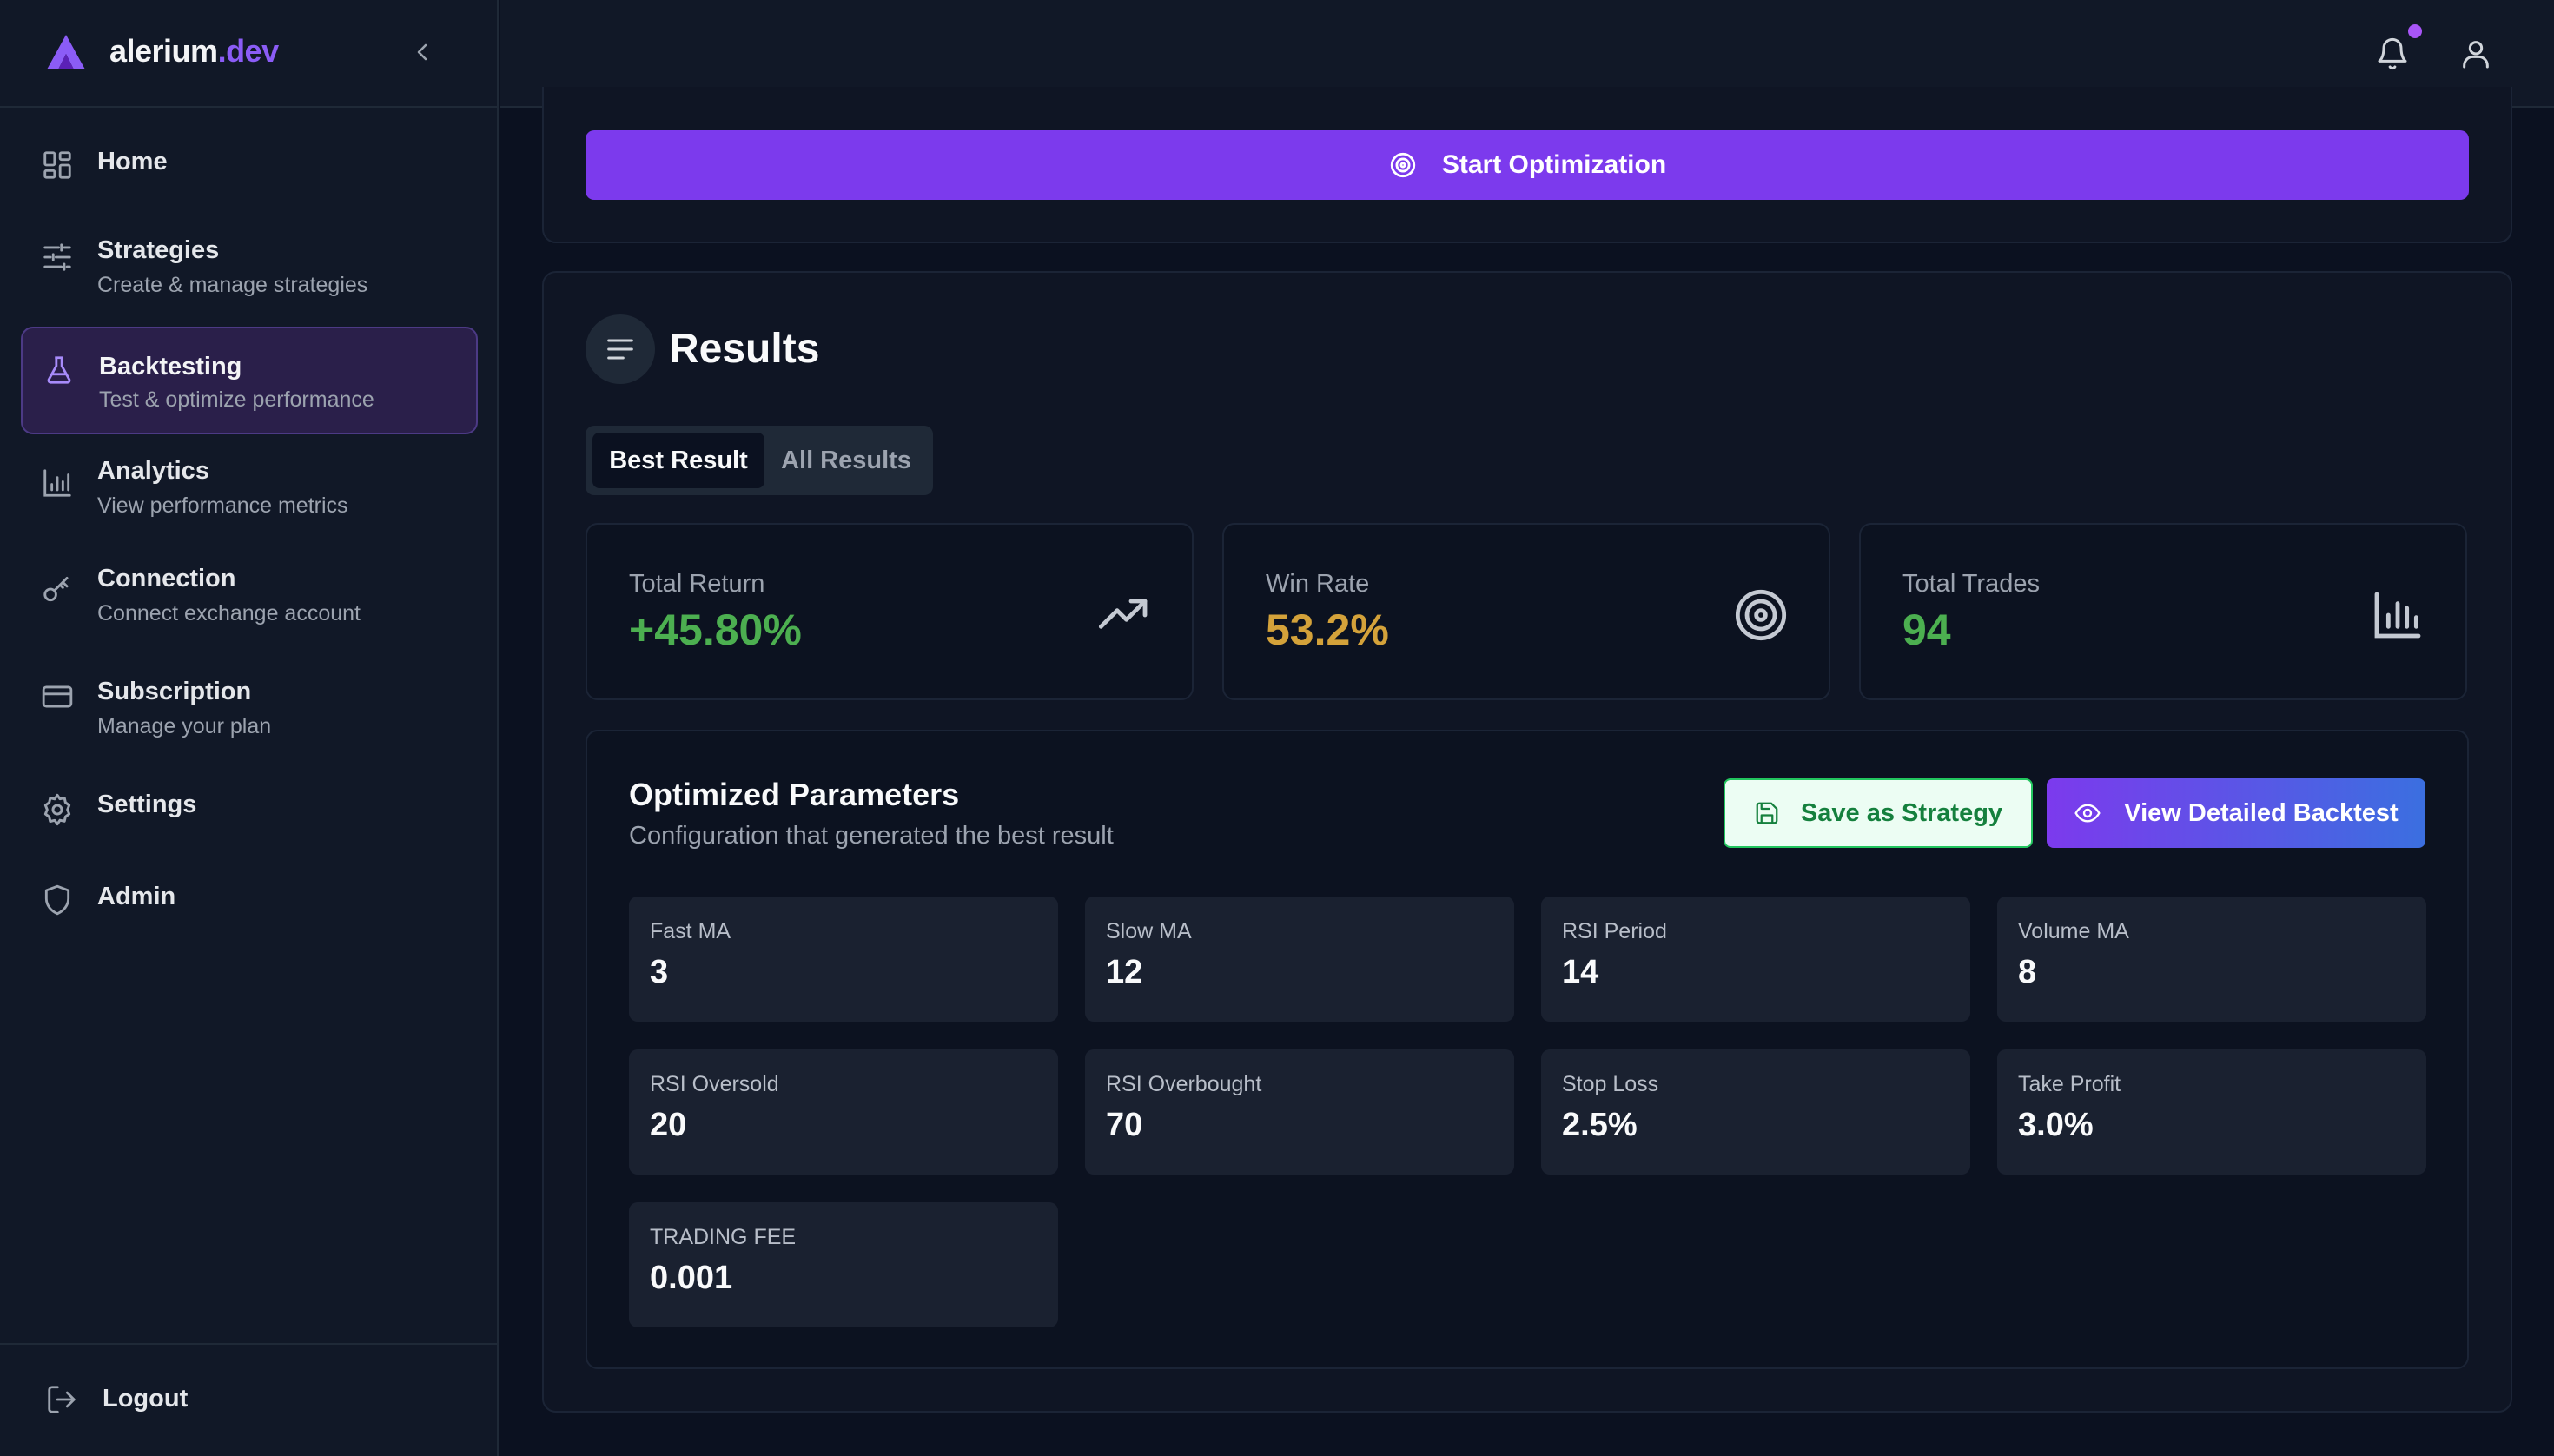  Describe the element at coordinates (846, 460) in the screenshot. I see `tab-all-results: All Results` at that location.